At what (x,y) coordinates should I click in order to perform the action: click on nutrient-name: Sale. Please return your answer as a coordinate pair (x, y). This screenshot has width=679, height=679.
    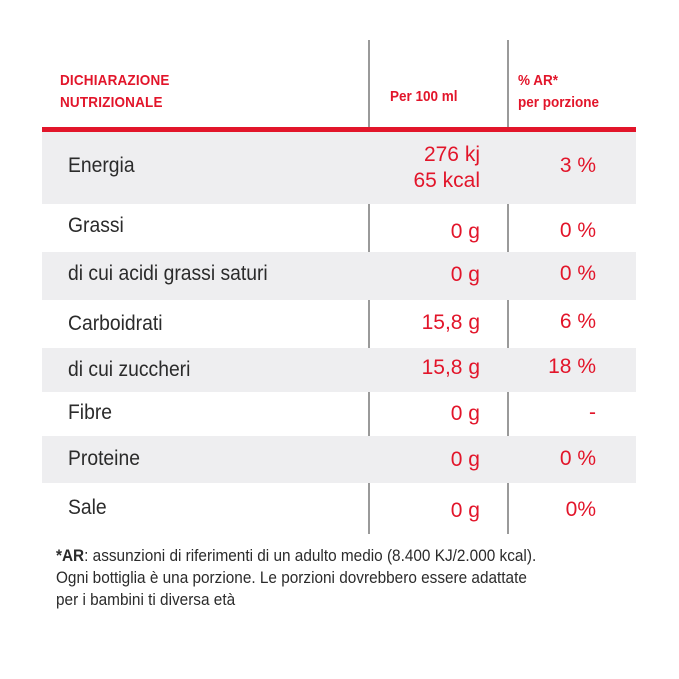
    Looking at the image, I should click on (87, 507).